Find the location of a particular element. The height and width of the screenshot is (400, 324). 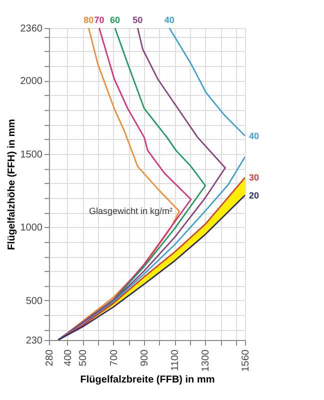

series-label: 80 is located at coordinates (89, 20).